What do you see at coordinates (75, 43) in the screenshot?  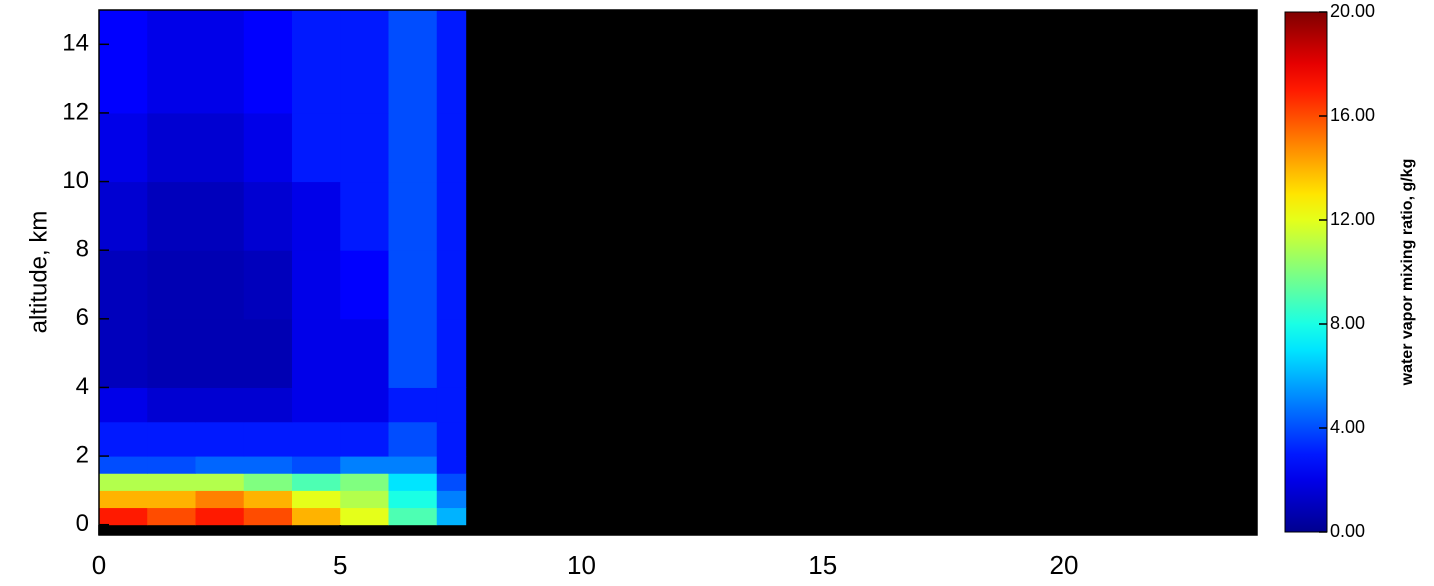 I see `y-tick-label: 14` at bounding box center [75, 43].